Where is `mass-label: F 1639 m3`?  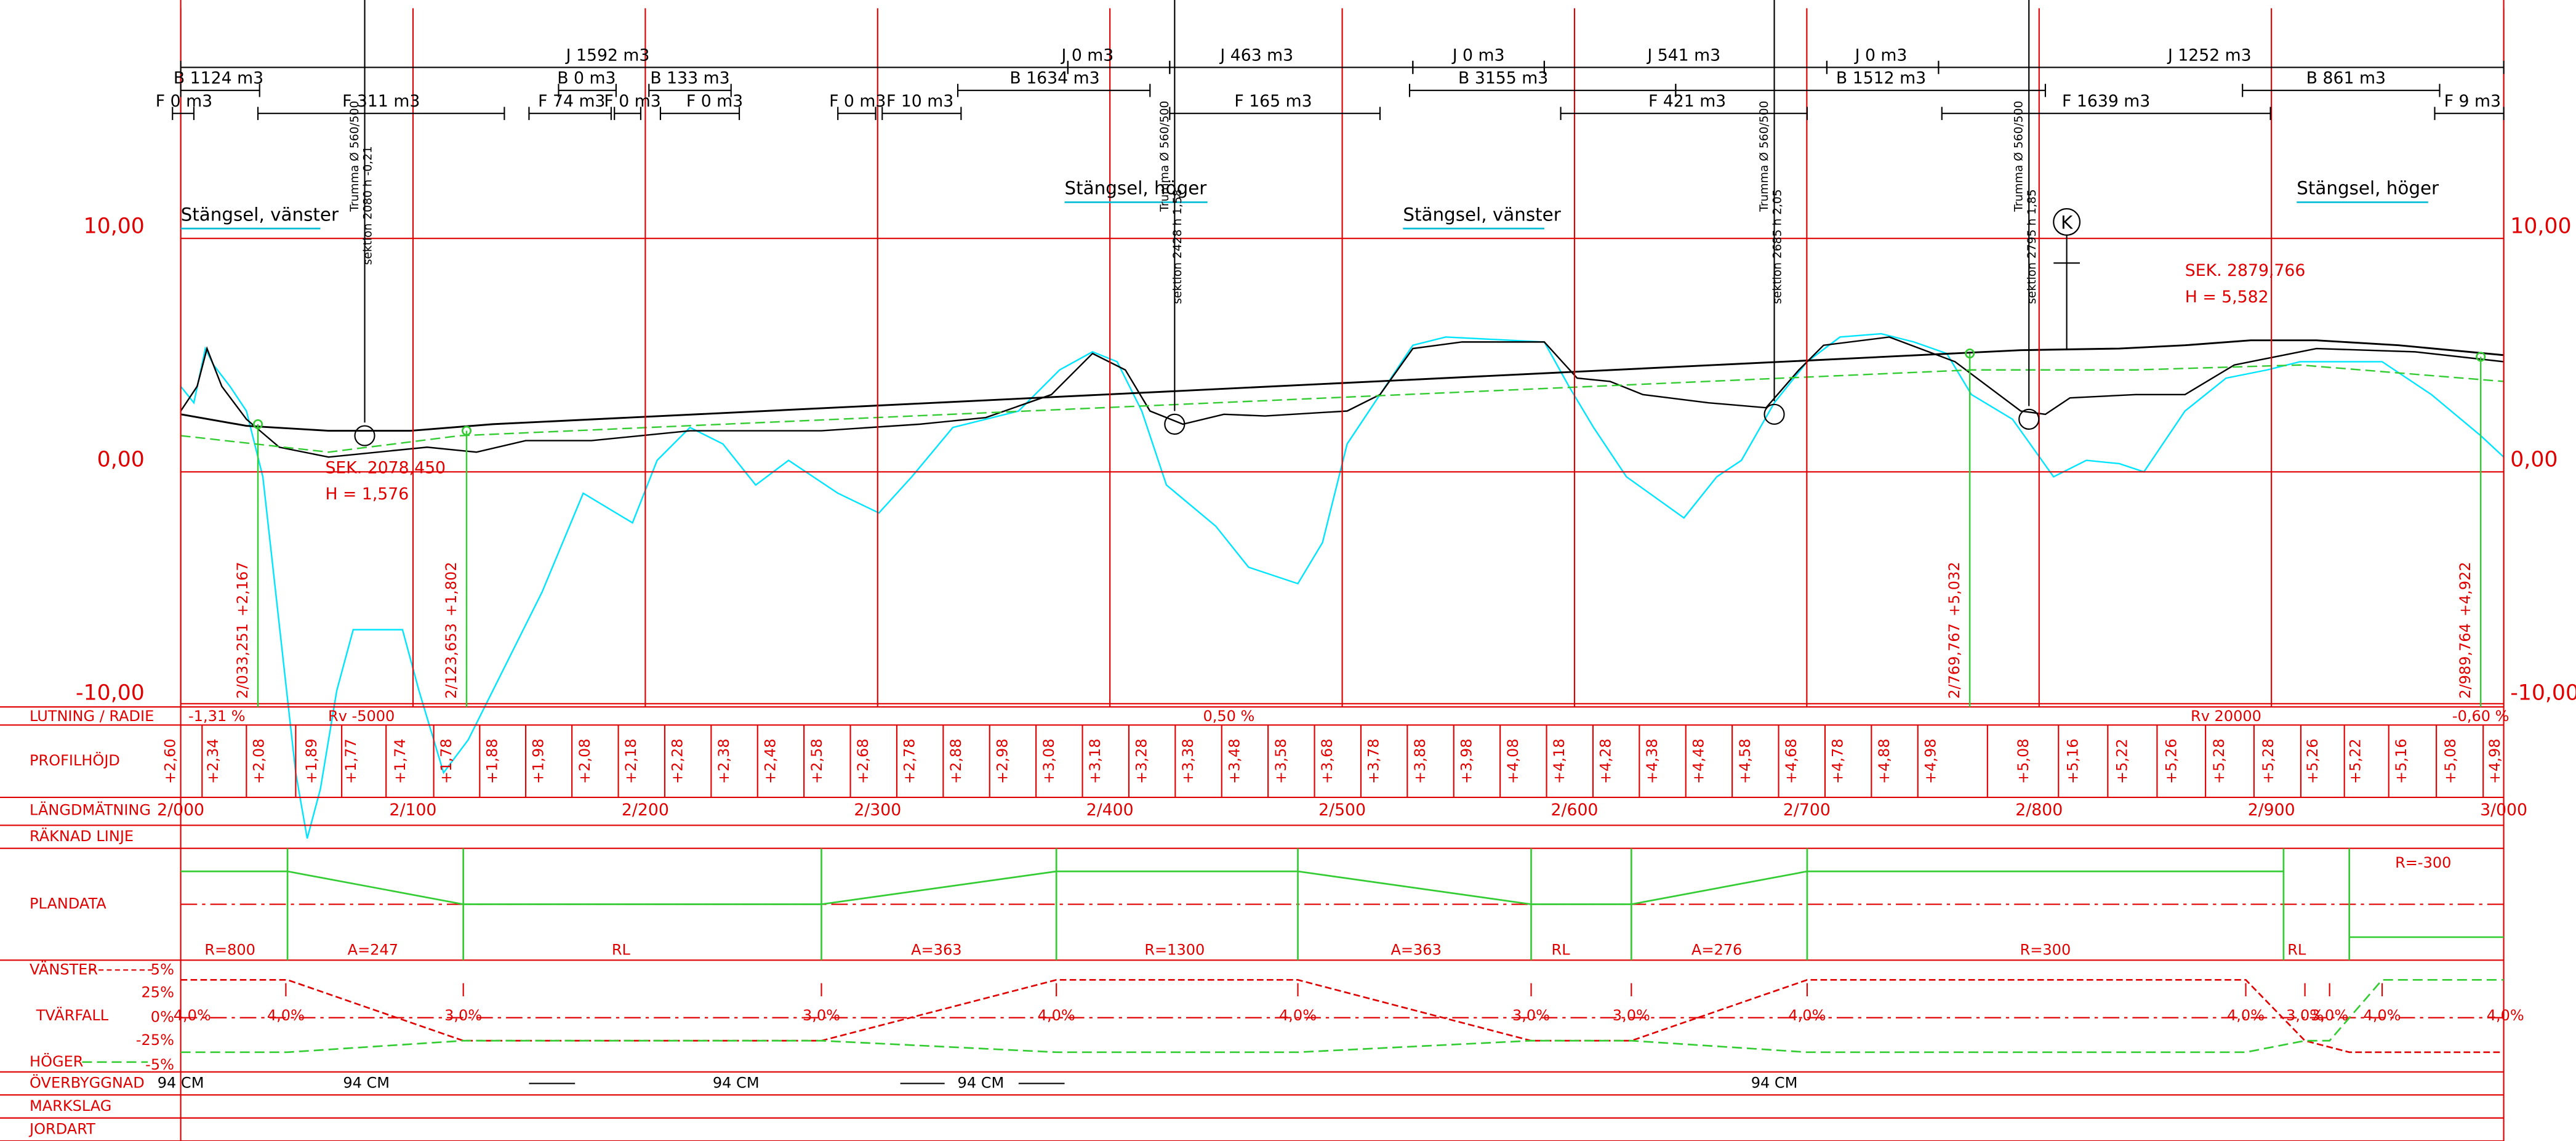
mass-label: F 1639 m3 is located at coordinates (2106, 101).